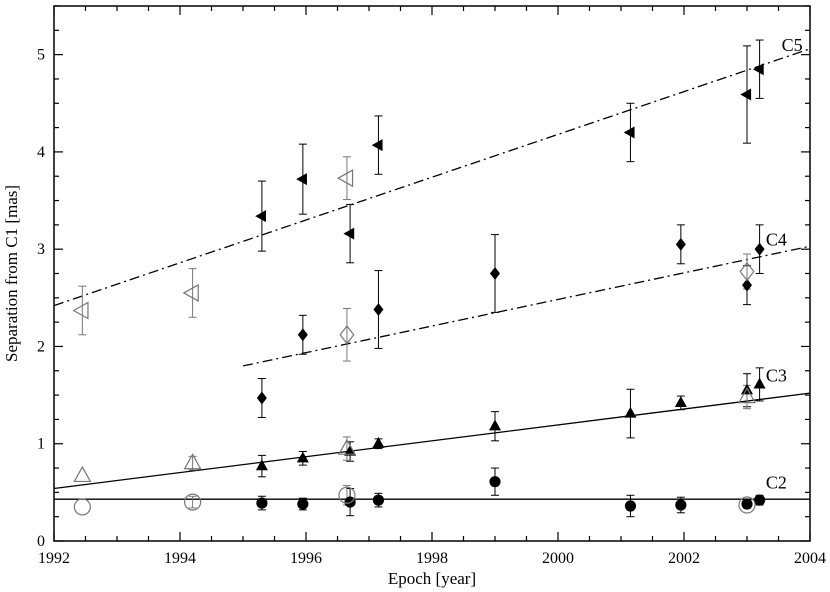 This screenshot has height=592, width=830. I want to click on x-tick-label: 1994, so click(180, 558).